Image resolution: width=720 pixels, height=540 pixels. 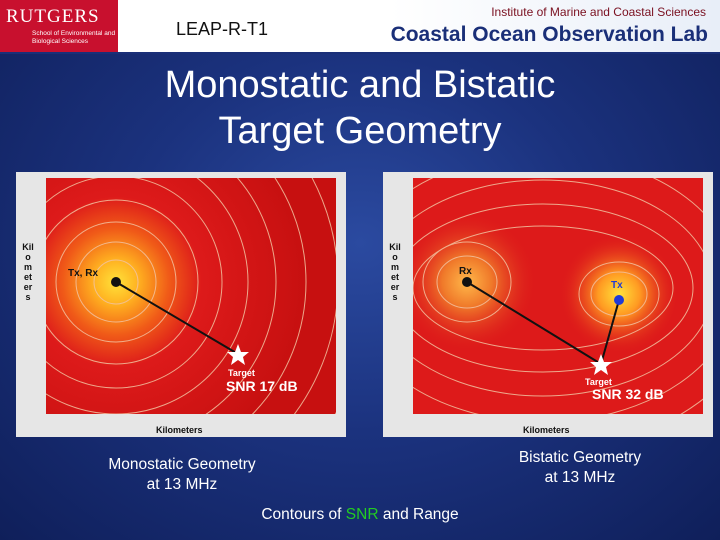 What do you see at coordinates (262, 386) in the screenshot?
I see `mono-snr-label: SNR 17 dB` at bounding box center [262, 386].